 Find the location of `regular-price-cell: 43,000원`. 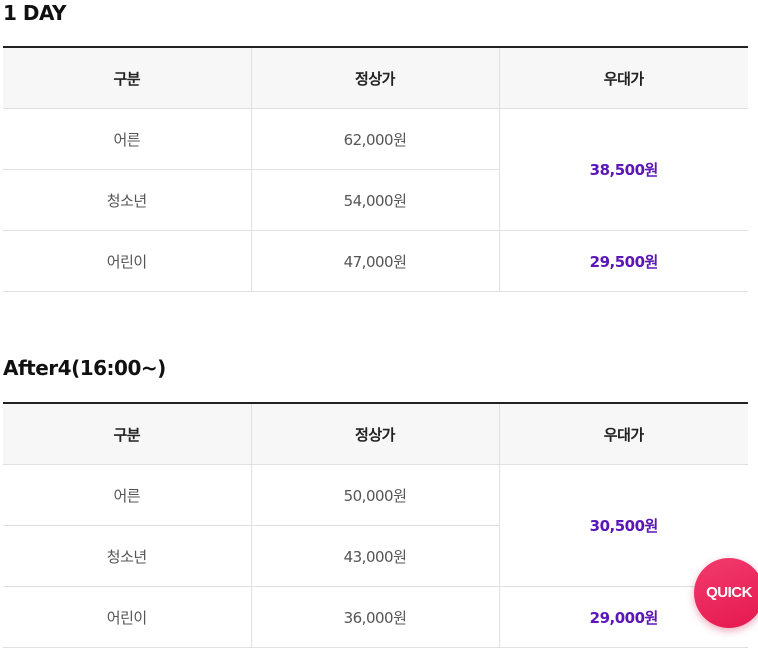

regular-price-cell: 43,000원 is located at coordinates (374, 556).